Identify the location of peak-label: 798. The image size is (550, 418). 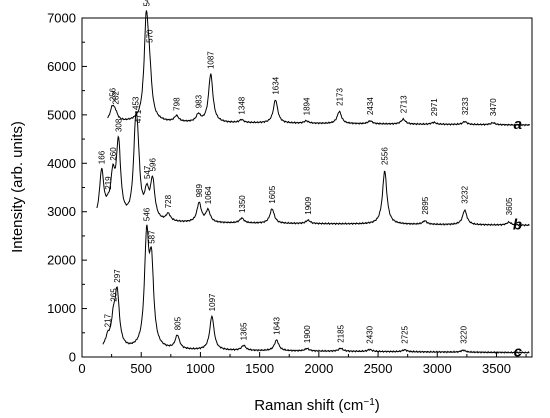
(177, 104).